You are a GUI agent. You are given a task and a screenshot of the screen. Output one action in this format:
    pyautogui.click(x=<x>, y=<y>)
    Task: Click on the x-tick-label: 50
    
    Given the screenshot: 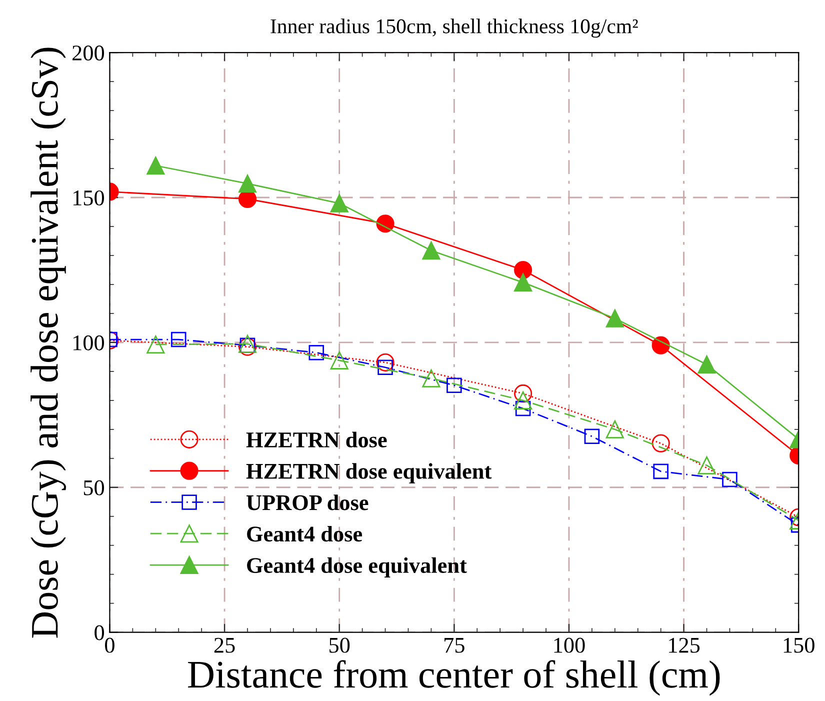 What is the action you would take?
    pyautogui.click(x=340, y=645)
    